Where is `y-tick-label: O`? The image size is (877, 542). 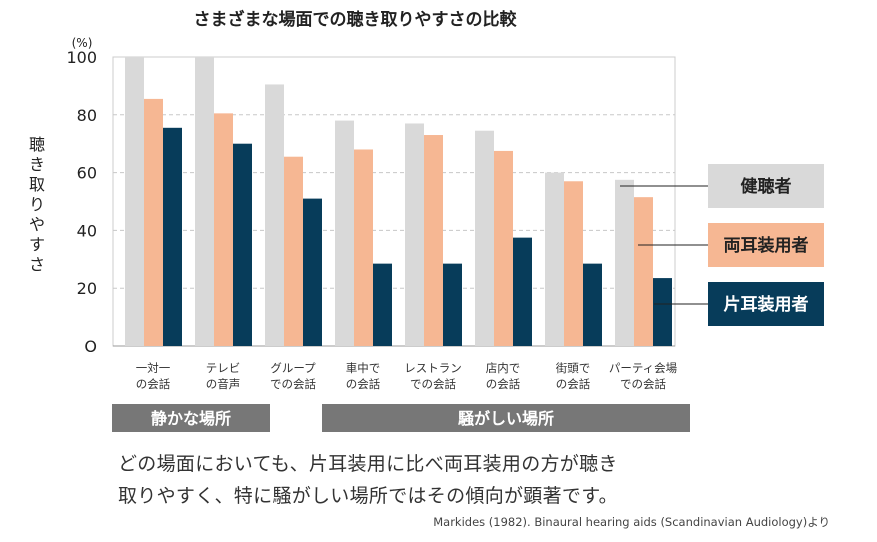 y-tick-label: O is located at coordinates (90, 346).